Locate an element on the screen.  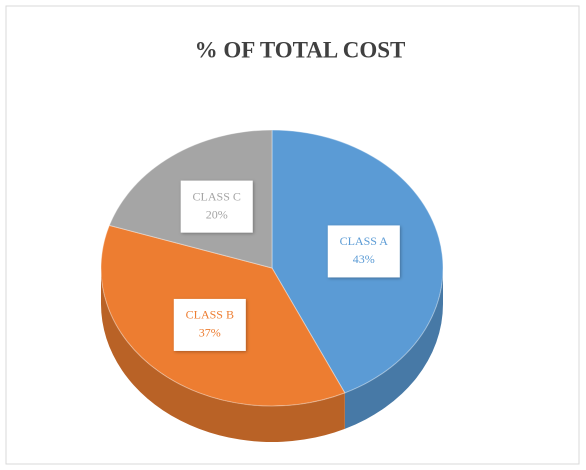
data-label: CLASS C 20% is located at coordinates (216, 206).